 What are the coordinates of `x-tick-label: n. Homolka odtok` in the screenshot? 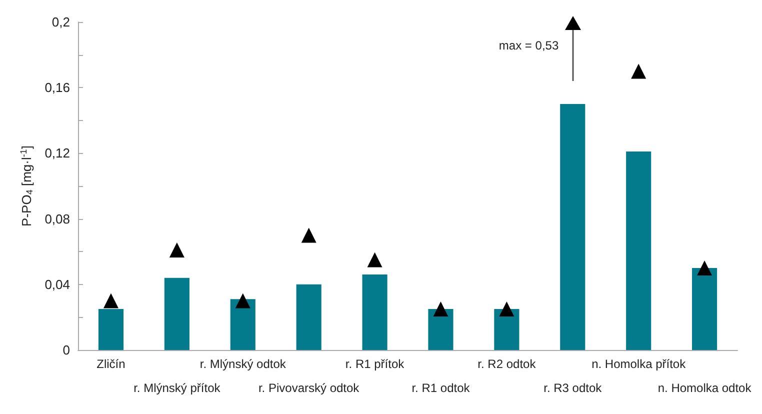 It's located at (705, 388).